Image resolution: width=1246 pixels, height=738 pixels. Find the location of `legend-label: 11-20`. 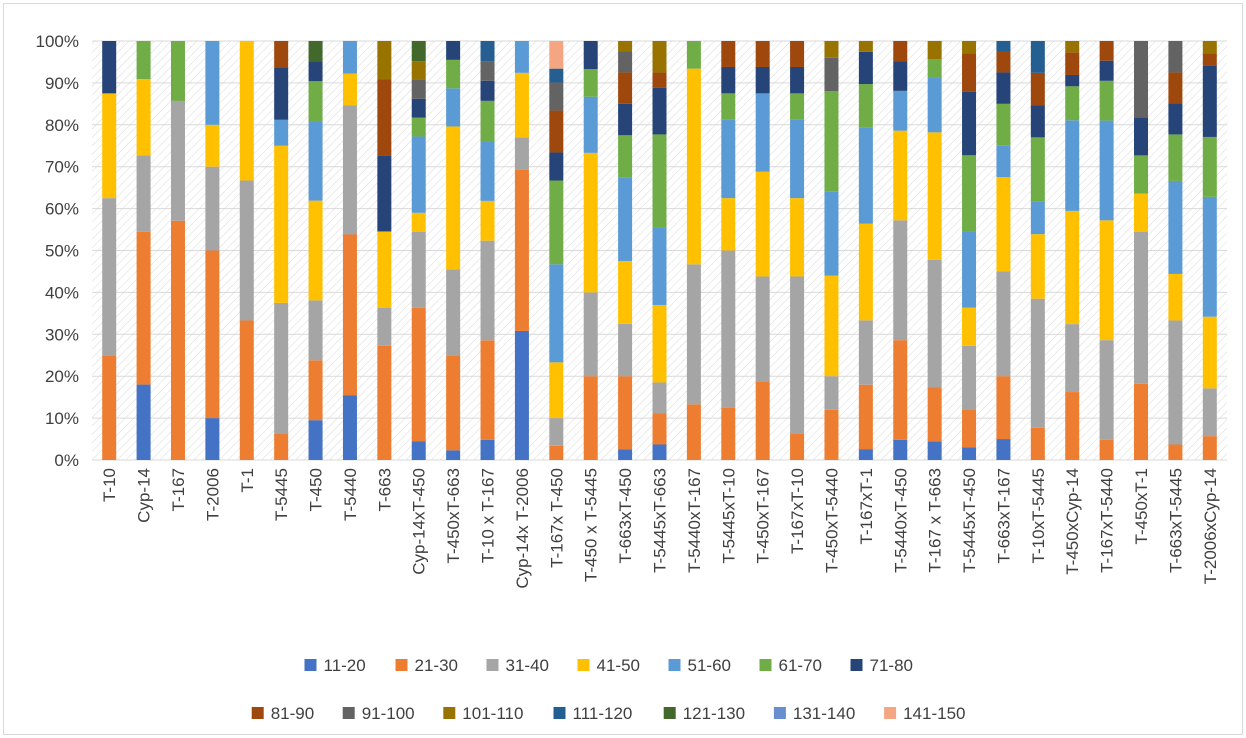

legend-label: 11-20 is located at coordinates (345, 665).